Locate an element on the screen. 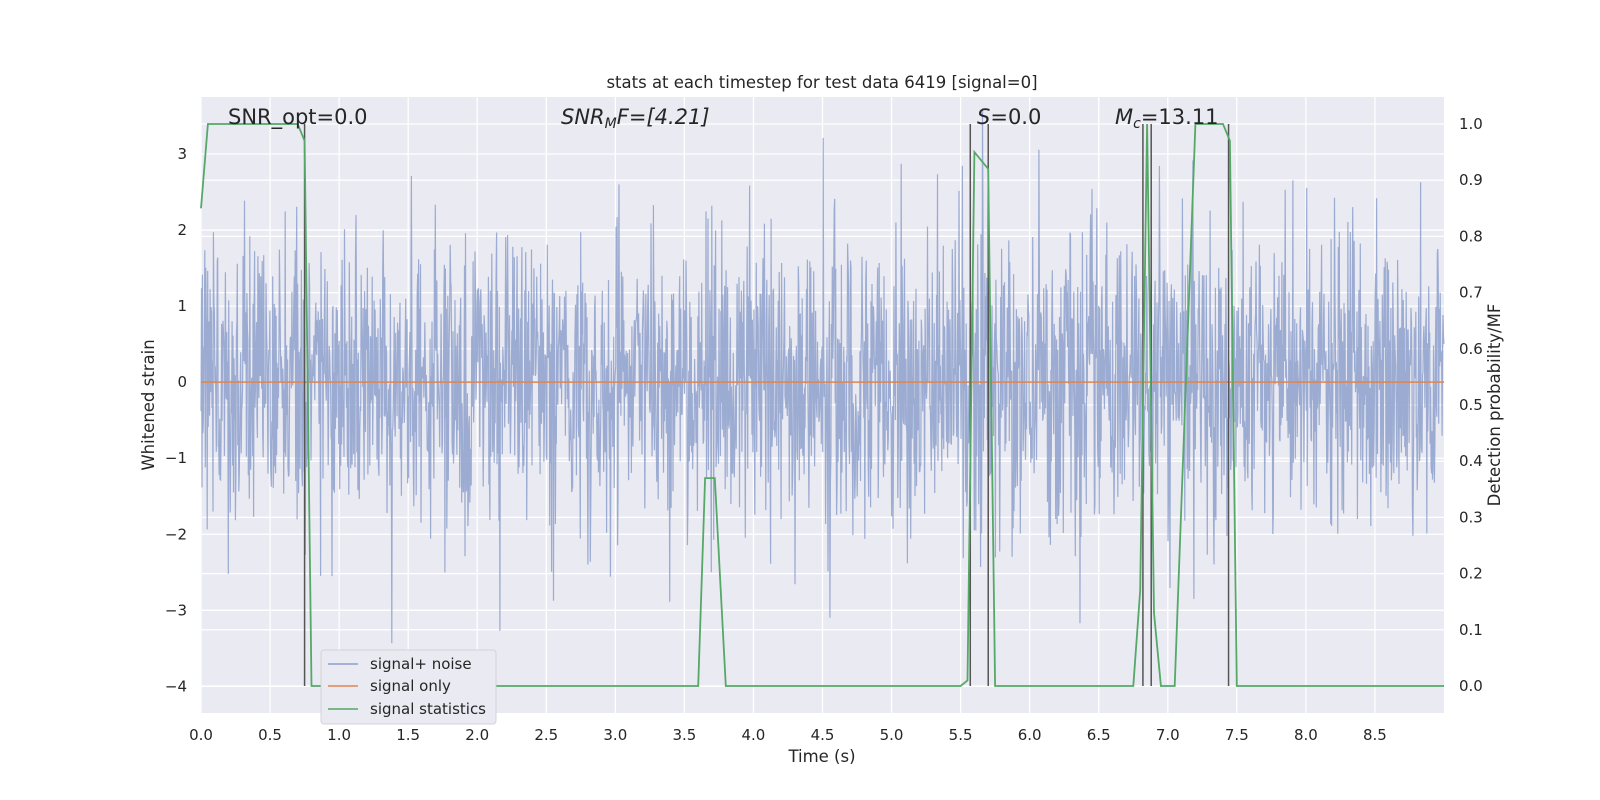 This screenshot has height=800, width=1600. annotation-snr-mf-base: SNR is located at coordinates (583, 117).